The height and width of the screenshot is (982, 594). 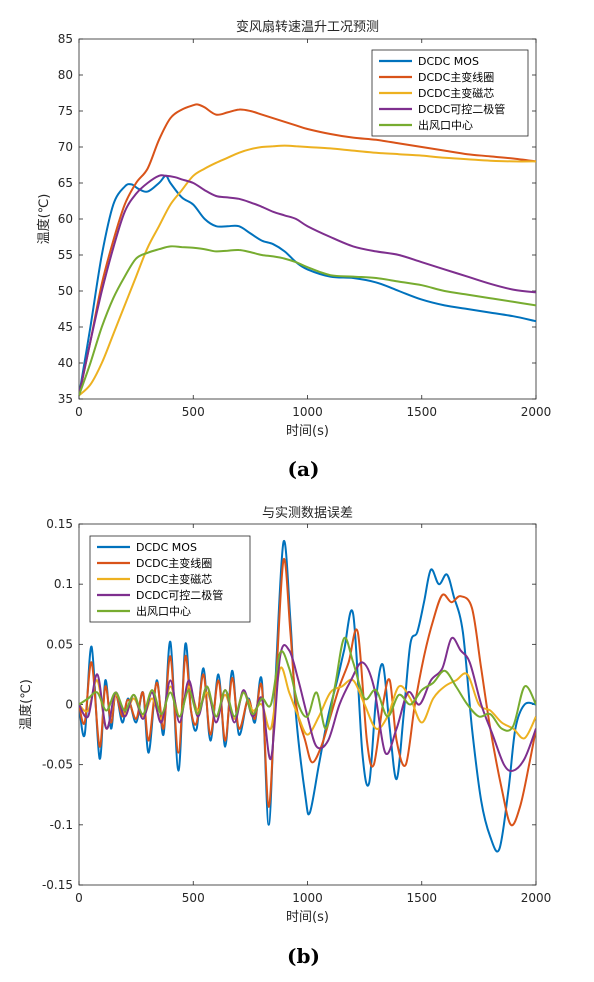 What do you see at coordinates (61, 825) in the screenshot?
I see `y-tick-label: -0.1` at bounding box center [61, 825].